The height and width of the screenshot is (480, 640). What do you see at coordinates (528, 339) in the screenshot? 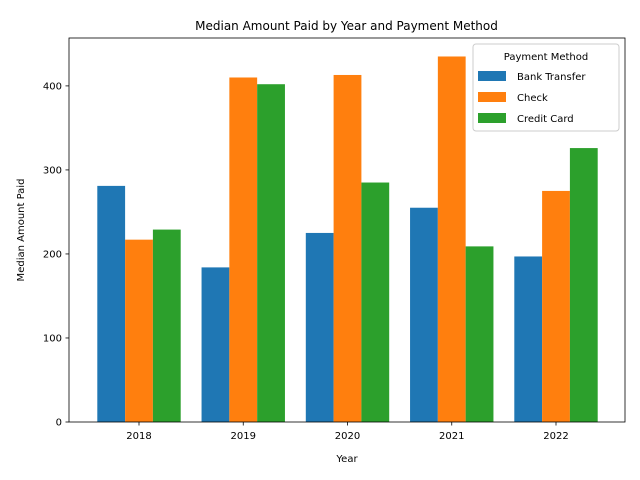
I see `bar-bank-transfer-2022` at bounding box center [528, 339].